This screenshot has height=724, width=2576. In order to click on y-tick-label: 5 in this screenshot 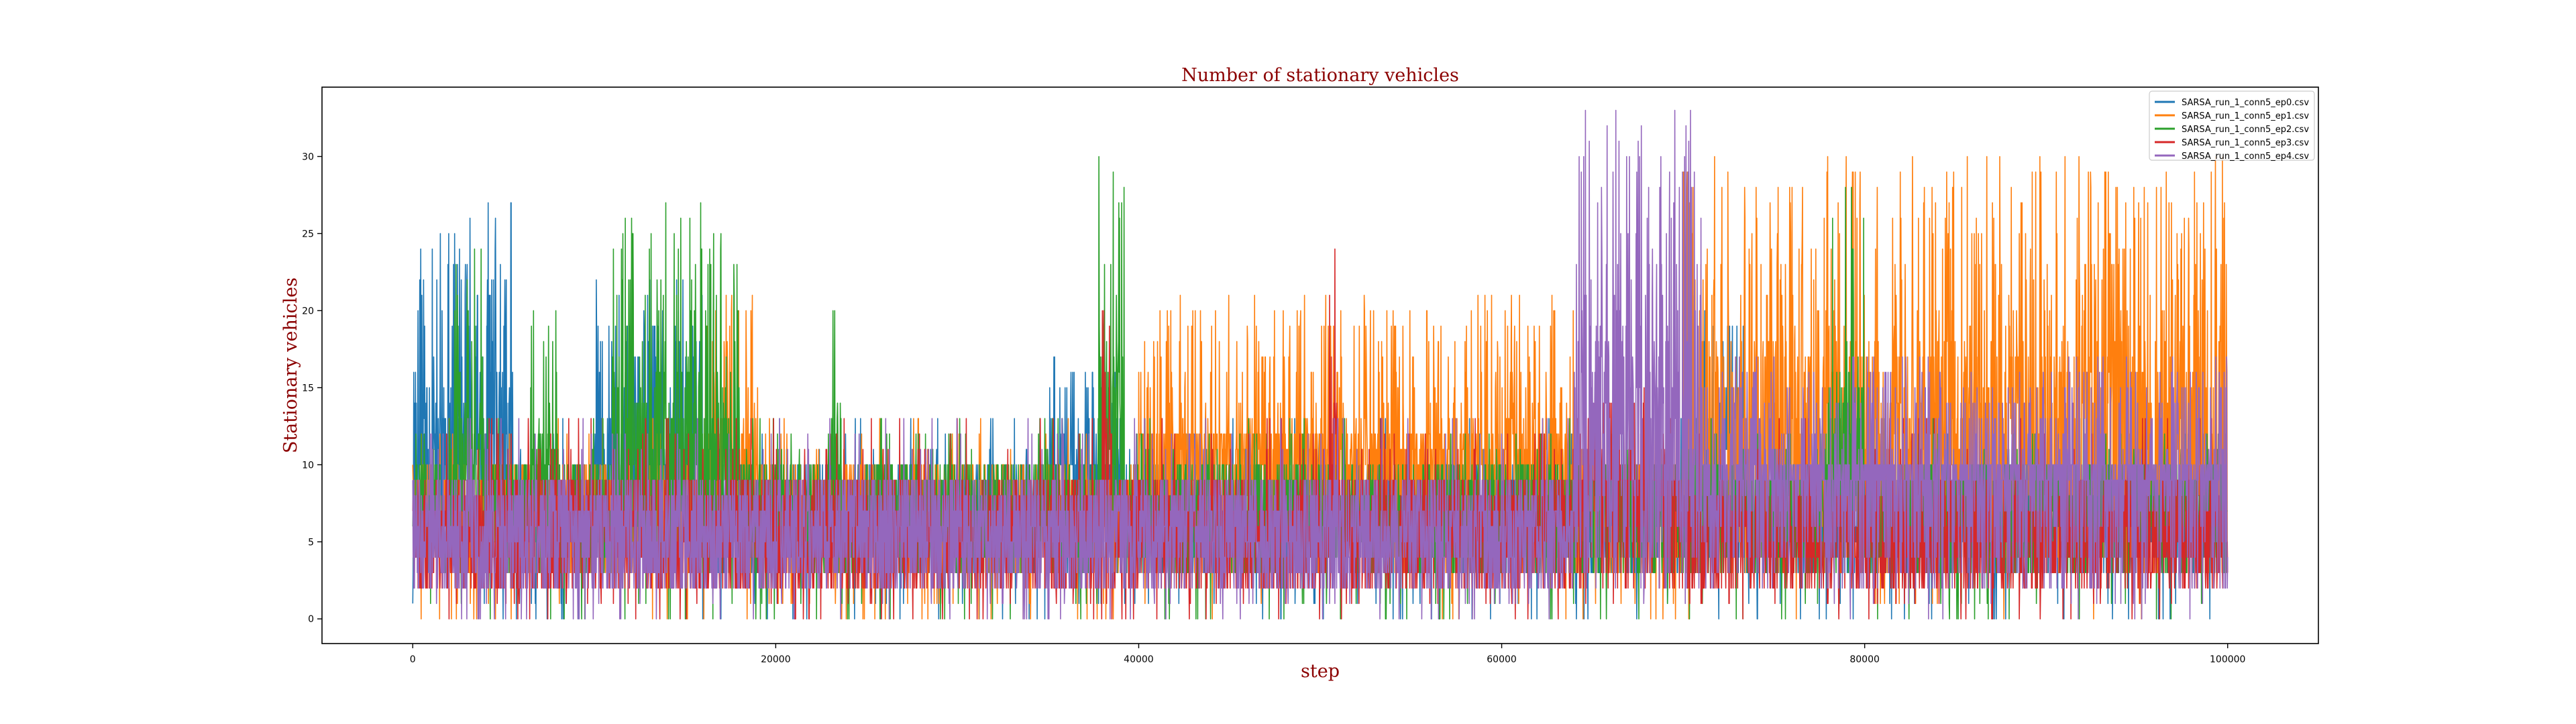, I will do `click(311, 542)`.